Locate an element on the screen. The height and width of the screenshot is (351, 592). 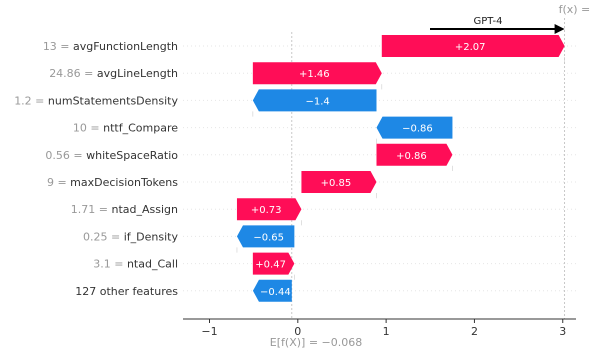
base-value-label: E[f(X)] = −0.068 is located at coordinates (316, 342).